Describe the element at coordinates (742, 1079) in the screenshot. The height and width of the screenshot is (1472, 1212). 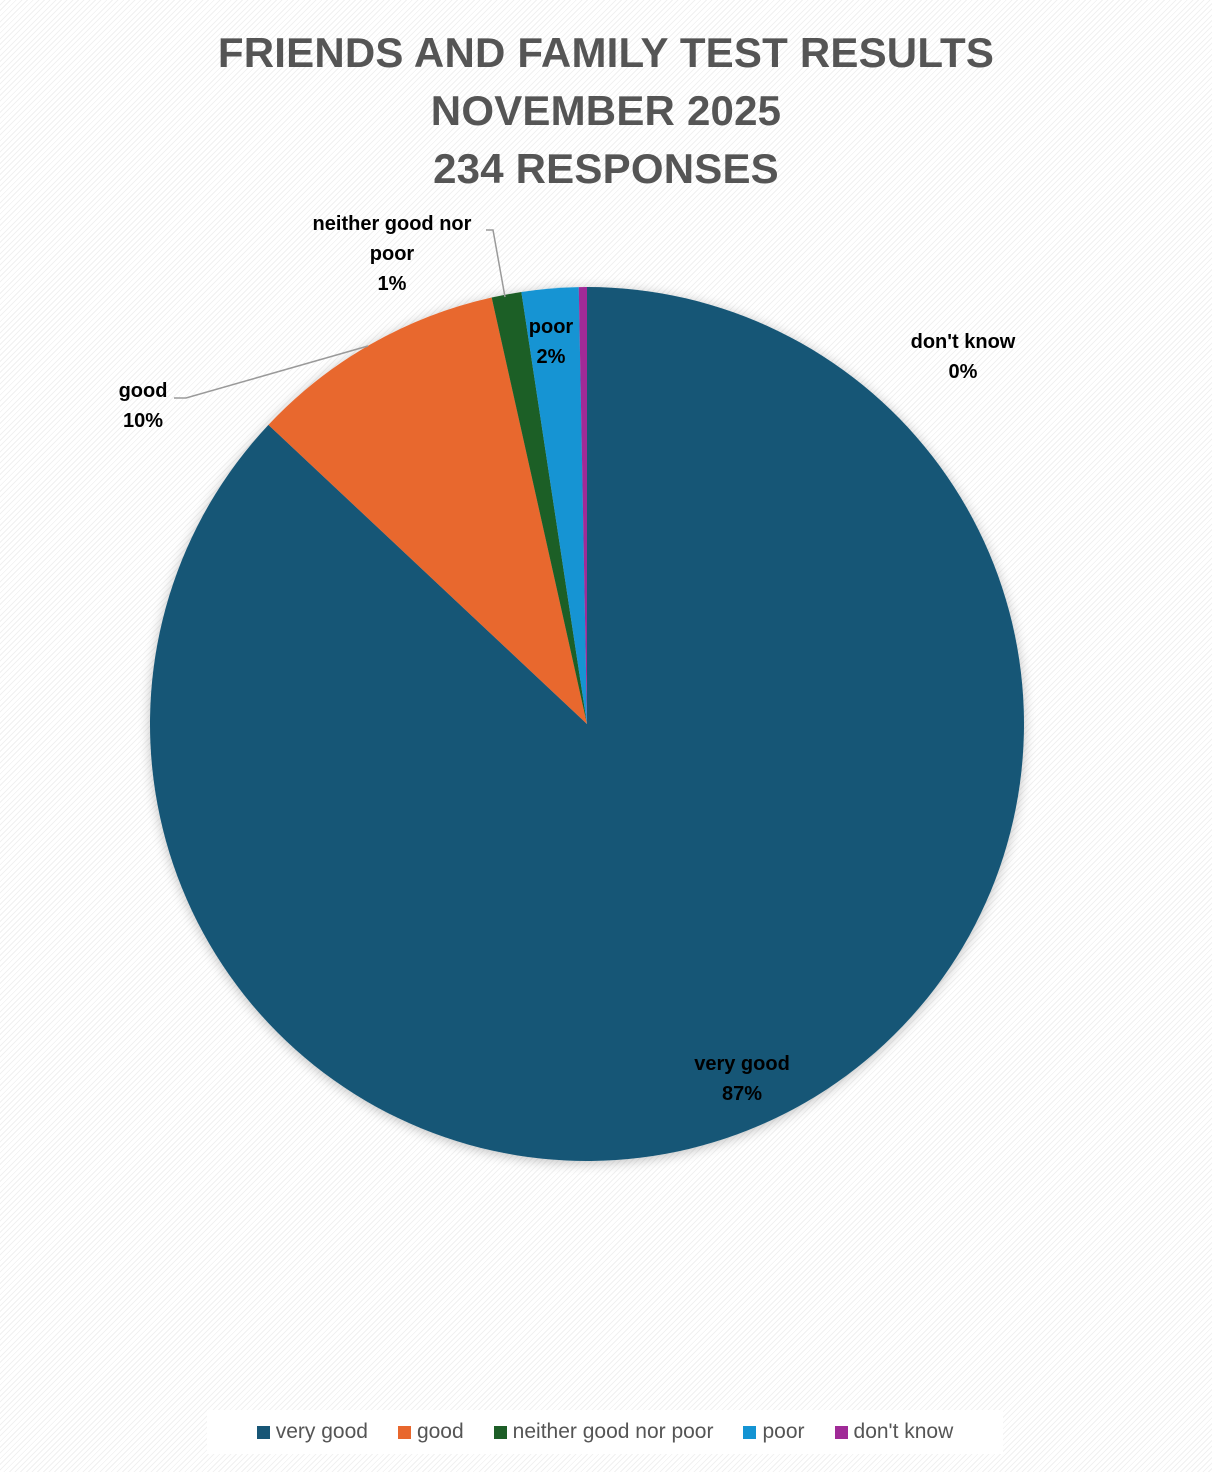
I see `data-label-very-good: very good 87%` at that location.